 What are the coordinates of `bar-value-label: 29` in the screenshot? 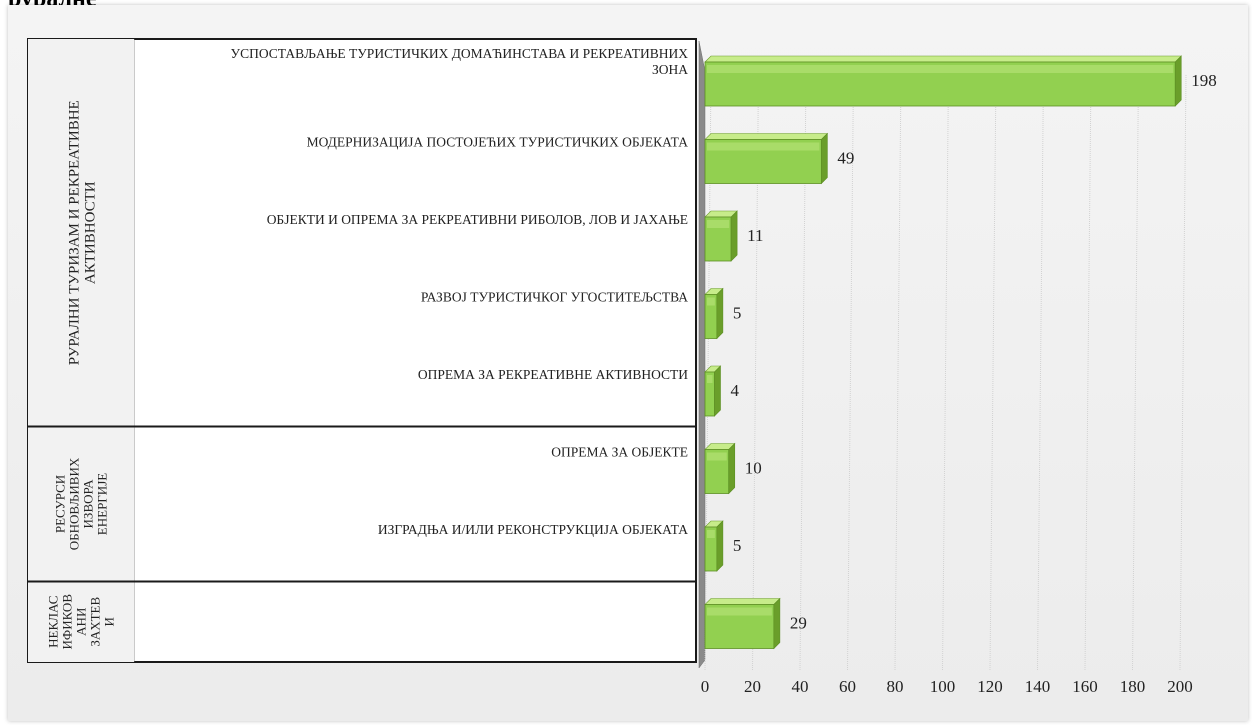 It's located at (798, 623).